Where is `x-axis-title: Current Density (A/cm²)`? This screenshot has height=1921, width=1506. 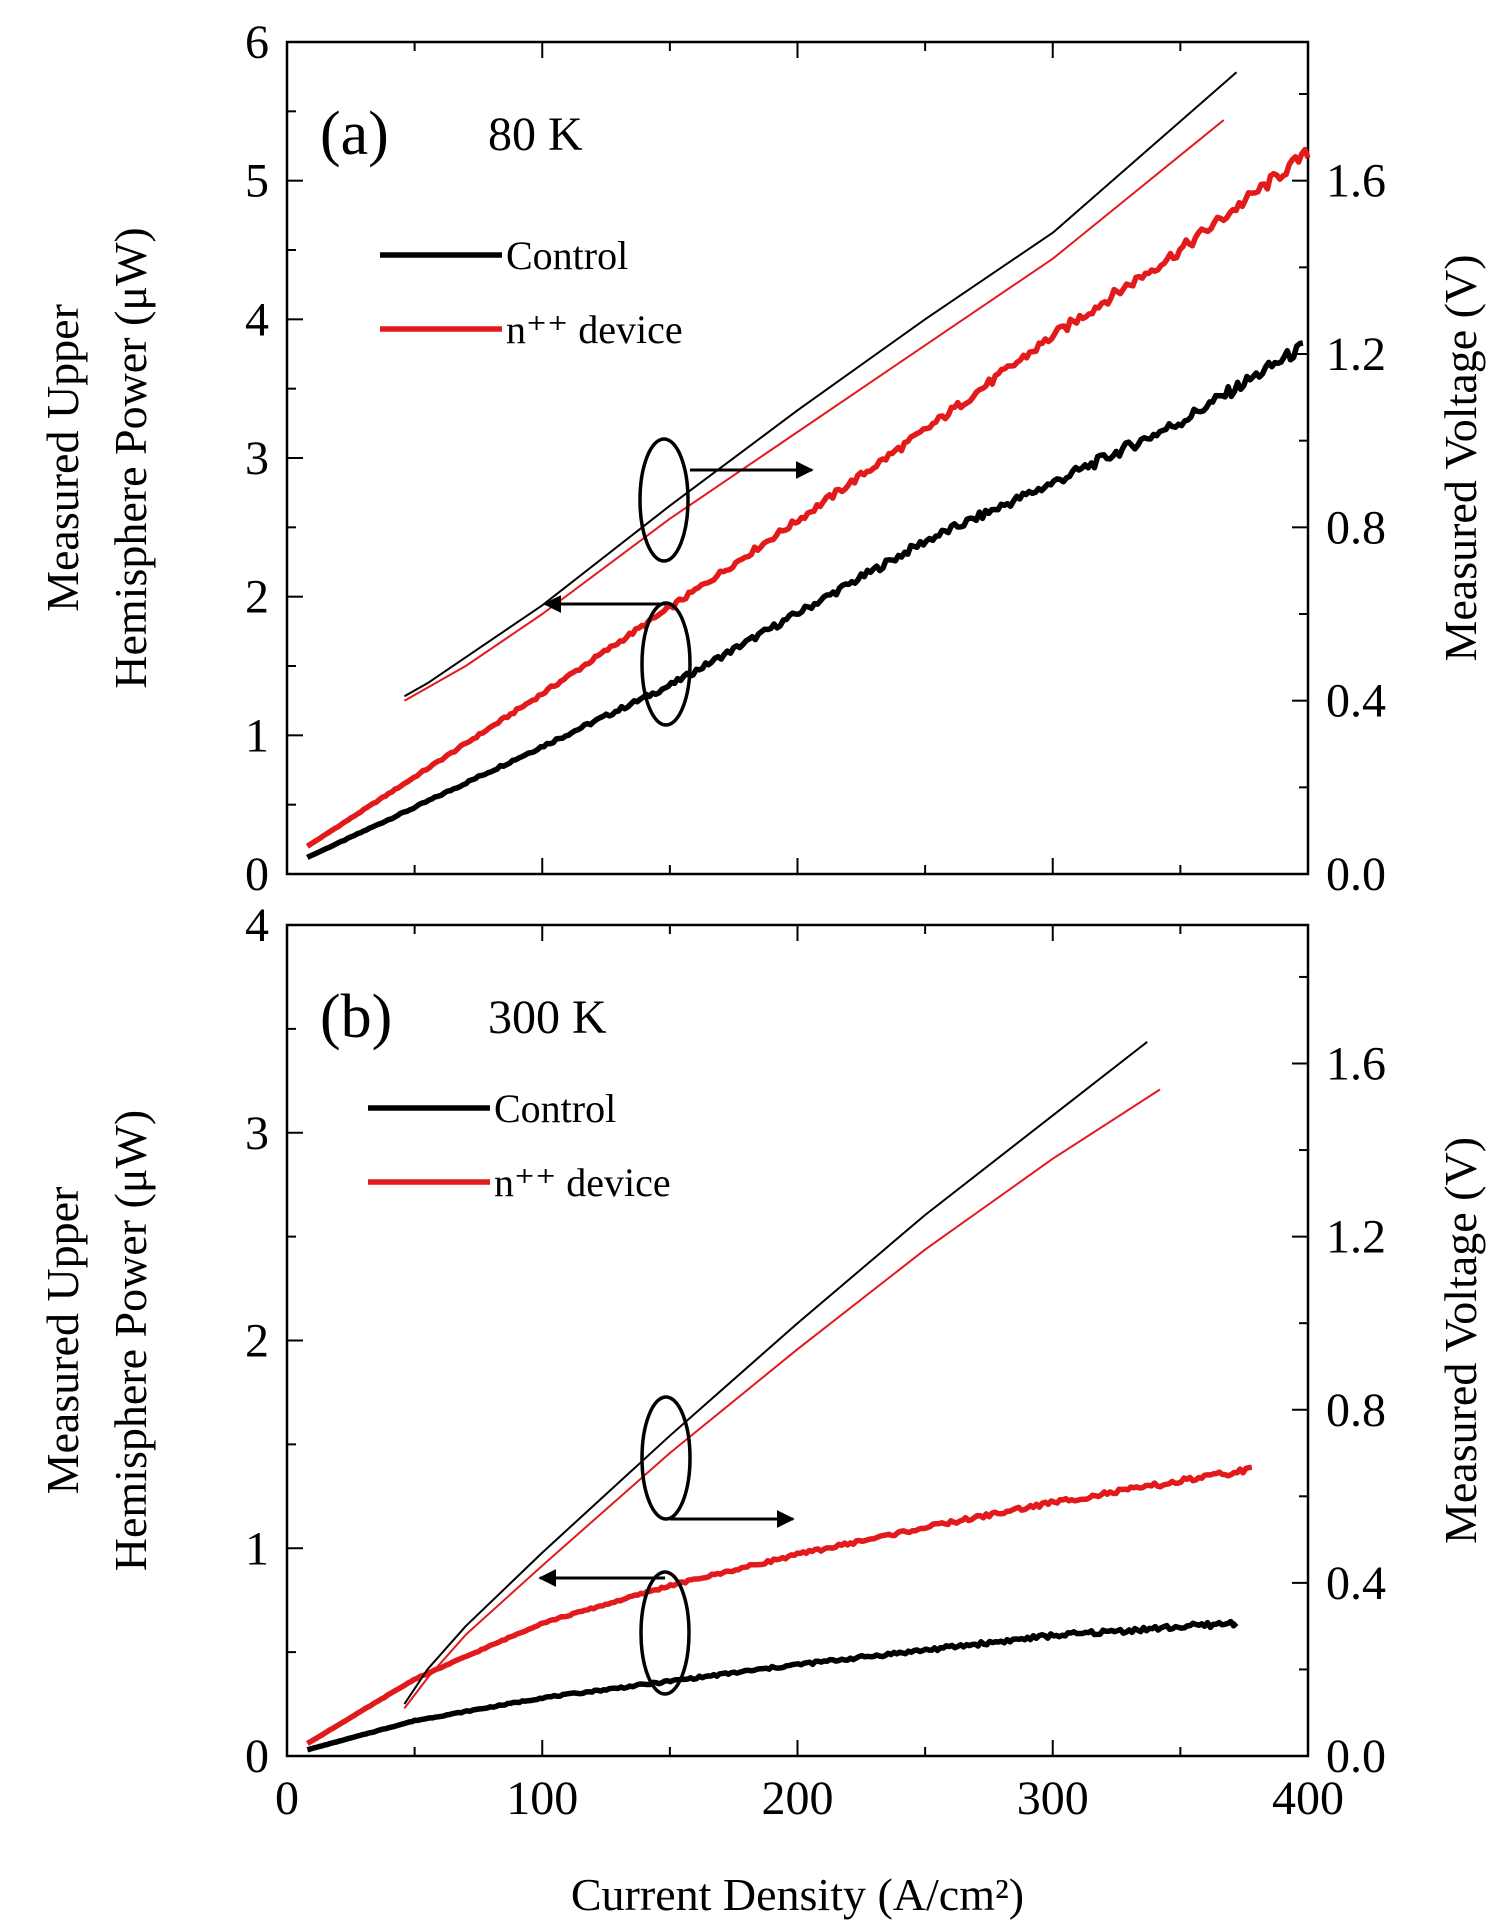 x-axis-title: Current Density (A/cm²) is located at coordinates (797, 1894).